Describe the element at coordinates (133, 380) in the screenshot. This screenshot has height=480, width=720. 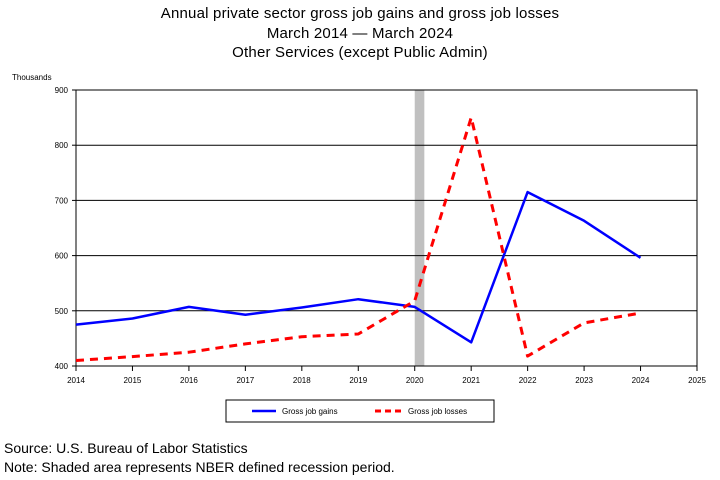
I see `x-tick-label: 2015` at that location.